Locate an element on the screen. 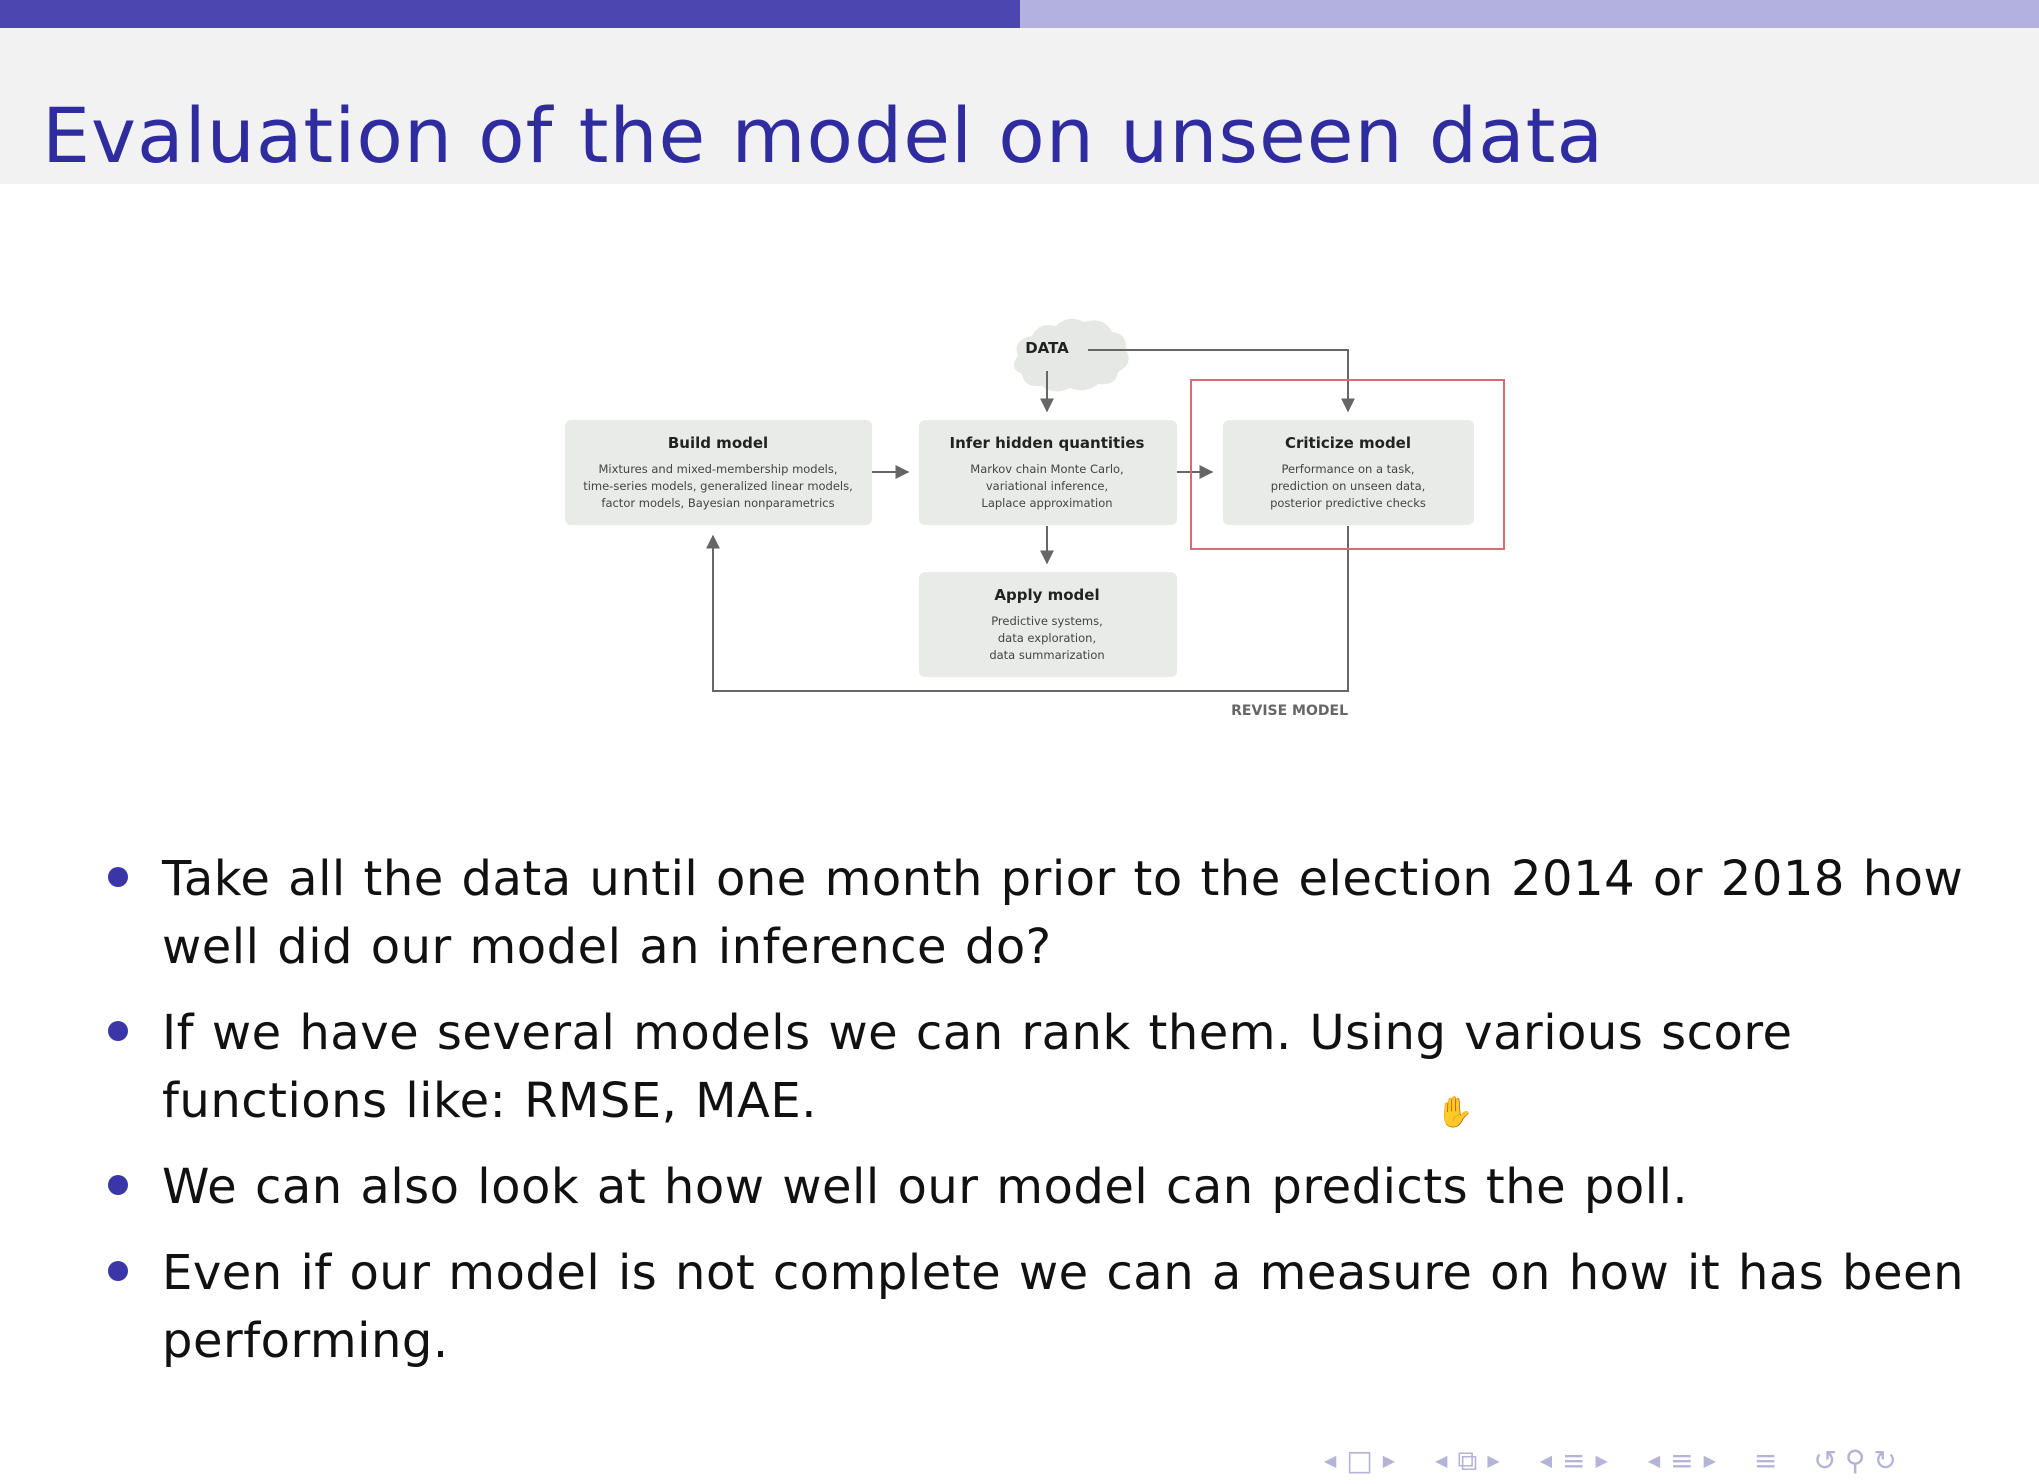  frames-icon: ⧉ is located at coordinates (1467, 1460).